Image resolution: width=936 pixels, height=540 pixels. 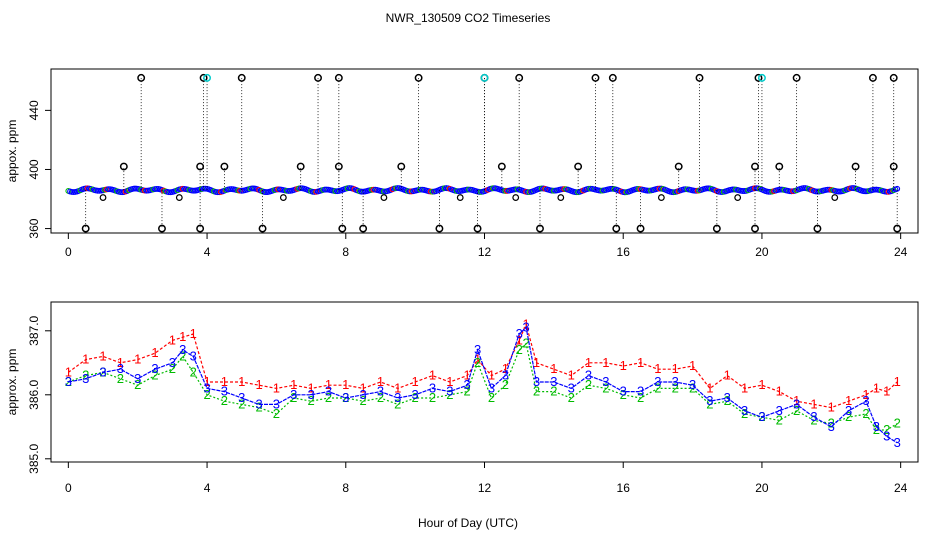 What do you see at coordinates (483, 386) in the screenshot?
I see `series-2-line` at bounding box center [483, 386].